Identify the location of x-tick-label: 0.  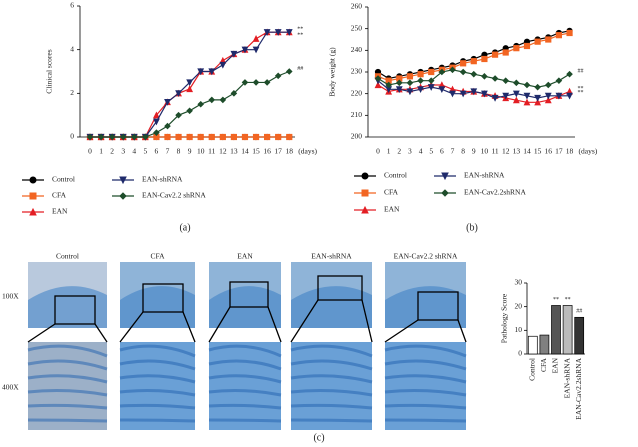
(90, 151).